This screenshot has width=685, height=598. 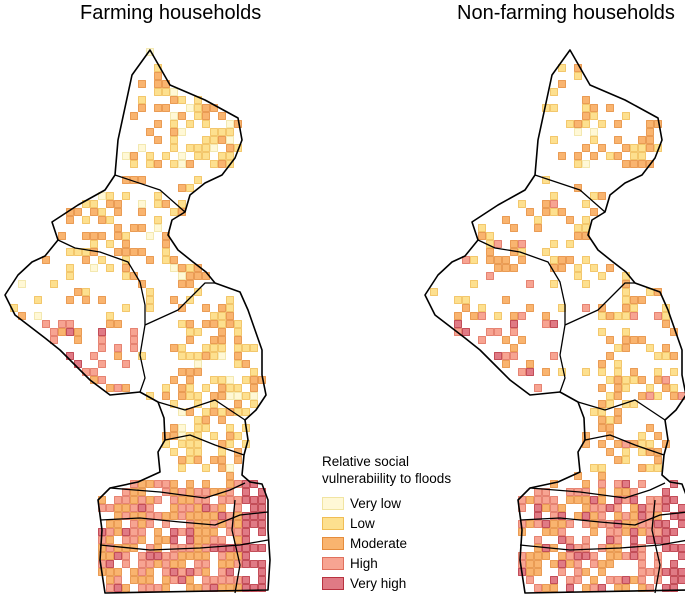 What do you see at coordinates (376, 503) in the screenshot?
I see `legend-label-very-low: Very low` at bounding box center [376, 503].